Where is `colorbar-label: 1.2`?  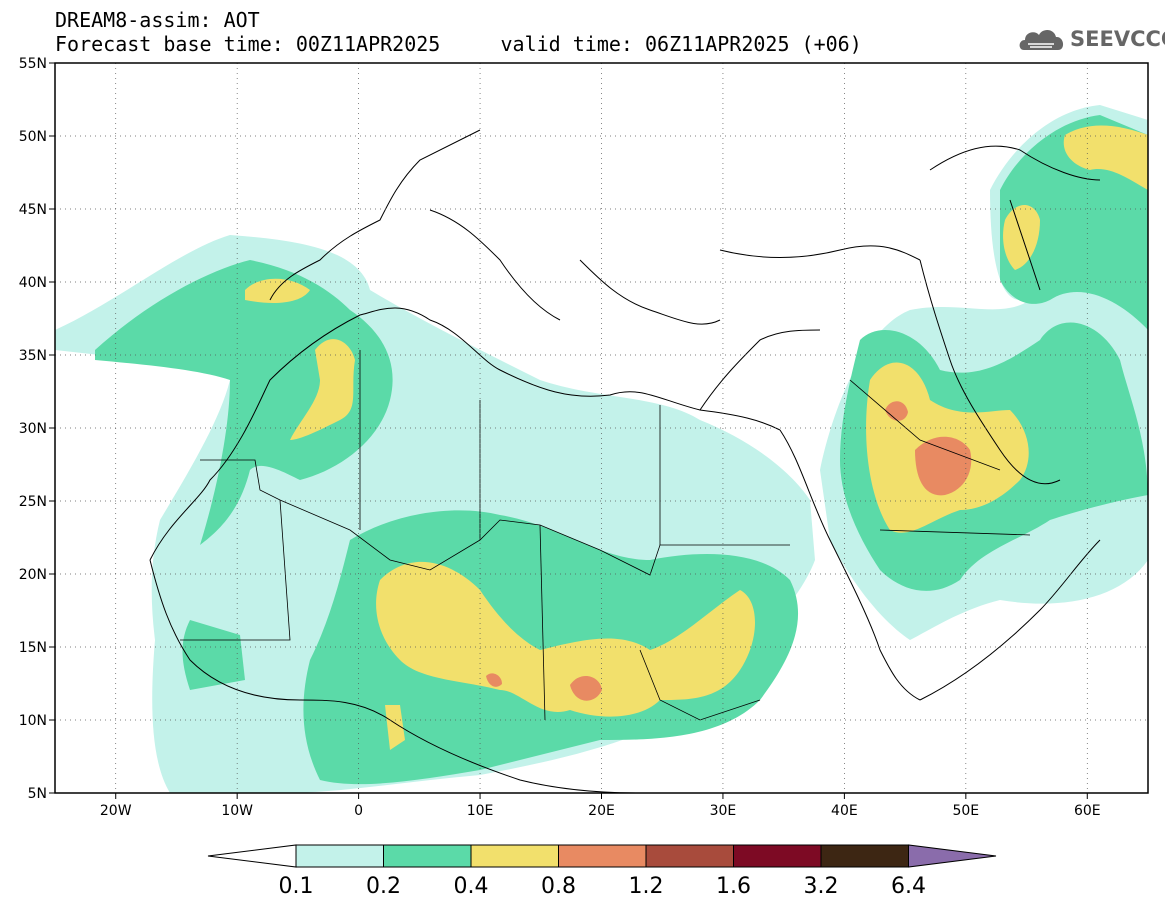
colorbar-label: 1.2 is located at coordinates (646, 886).